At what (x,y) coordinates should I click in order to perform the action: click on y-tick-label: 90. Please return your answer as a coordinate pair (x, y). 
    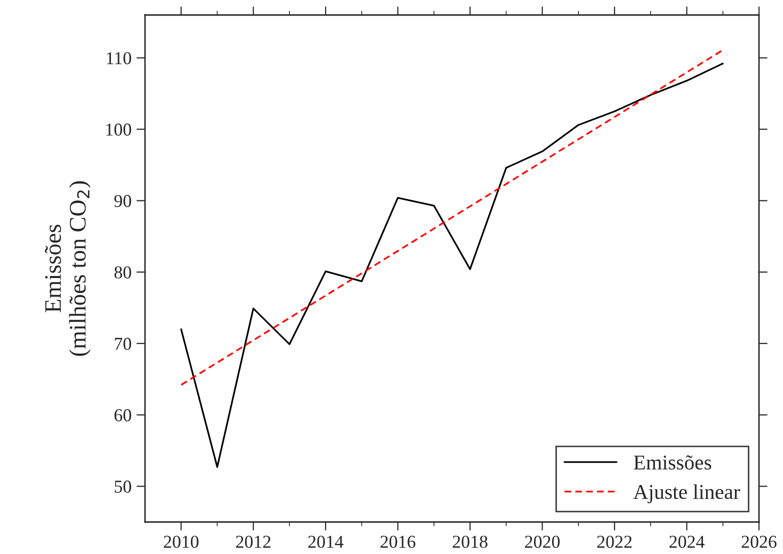
    Looking at the image, I should click on (123, 201).